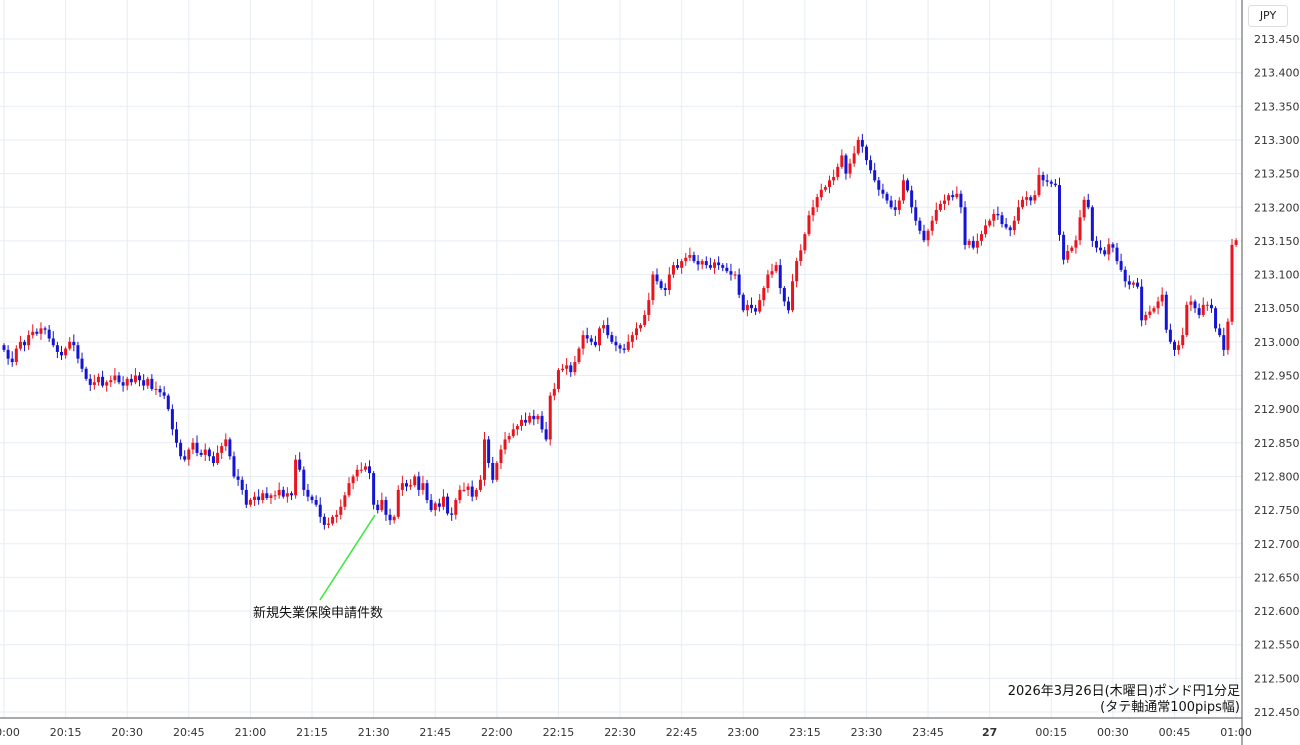 The width and height of the screenshot is (1300, 745). Describe the element at coordinates (620, 732) in the screenshot. I see `x-tick-label: 22:30` at that location.